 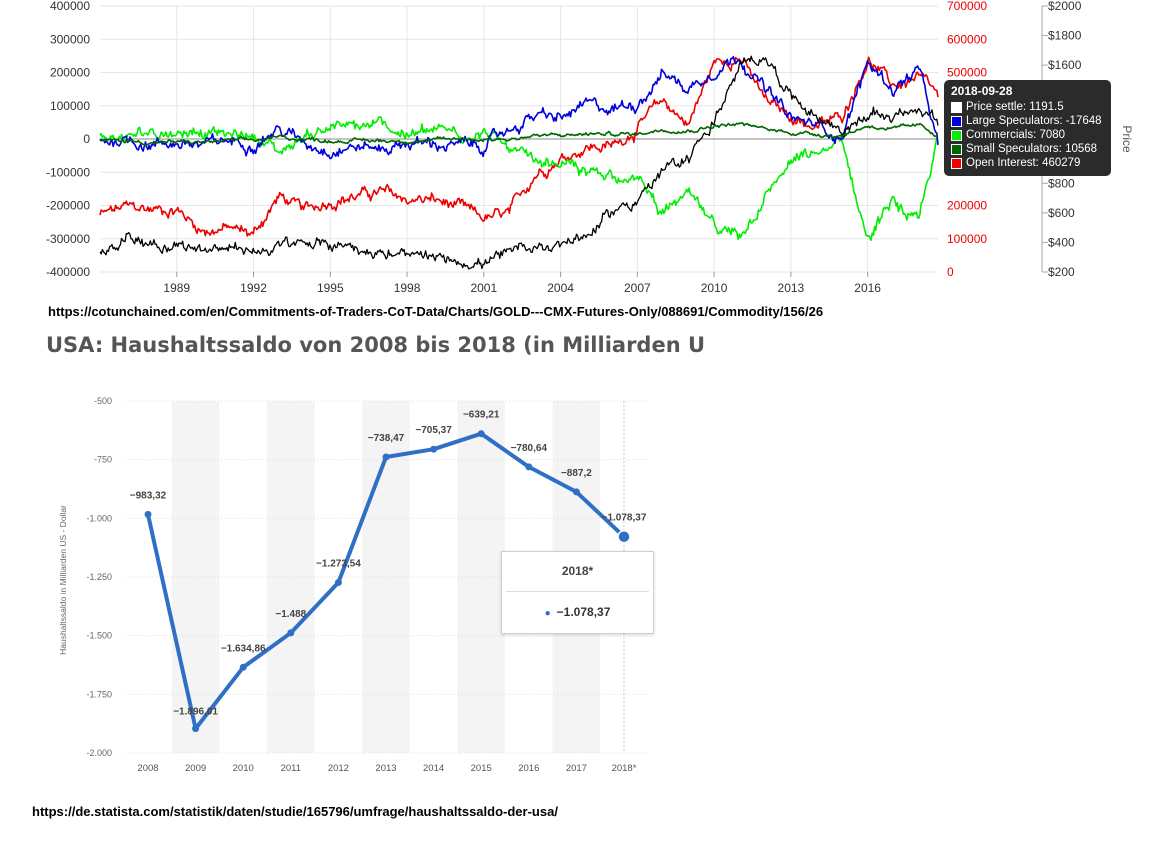 I want to click on cot-price-tick: $600, so click(x=1061, y=213).